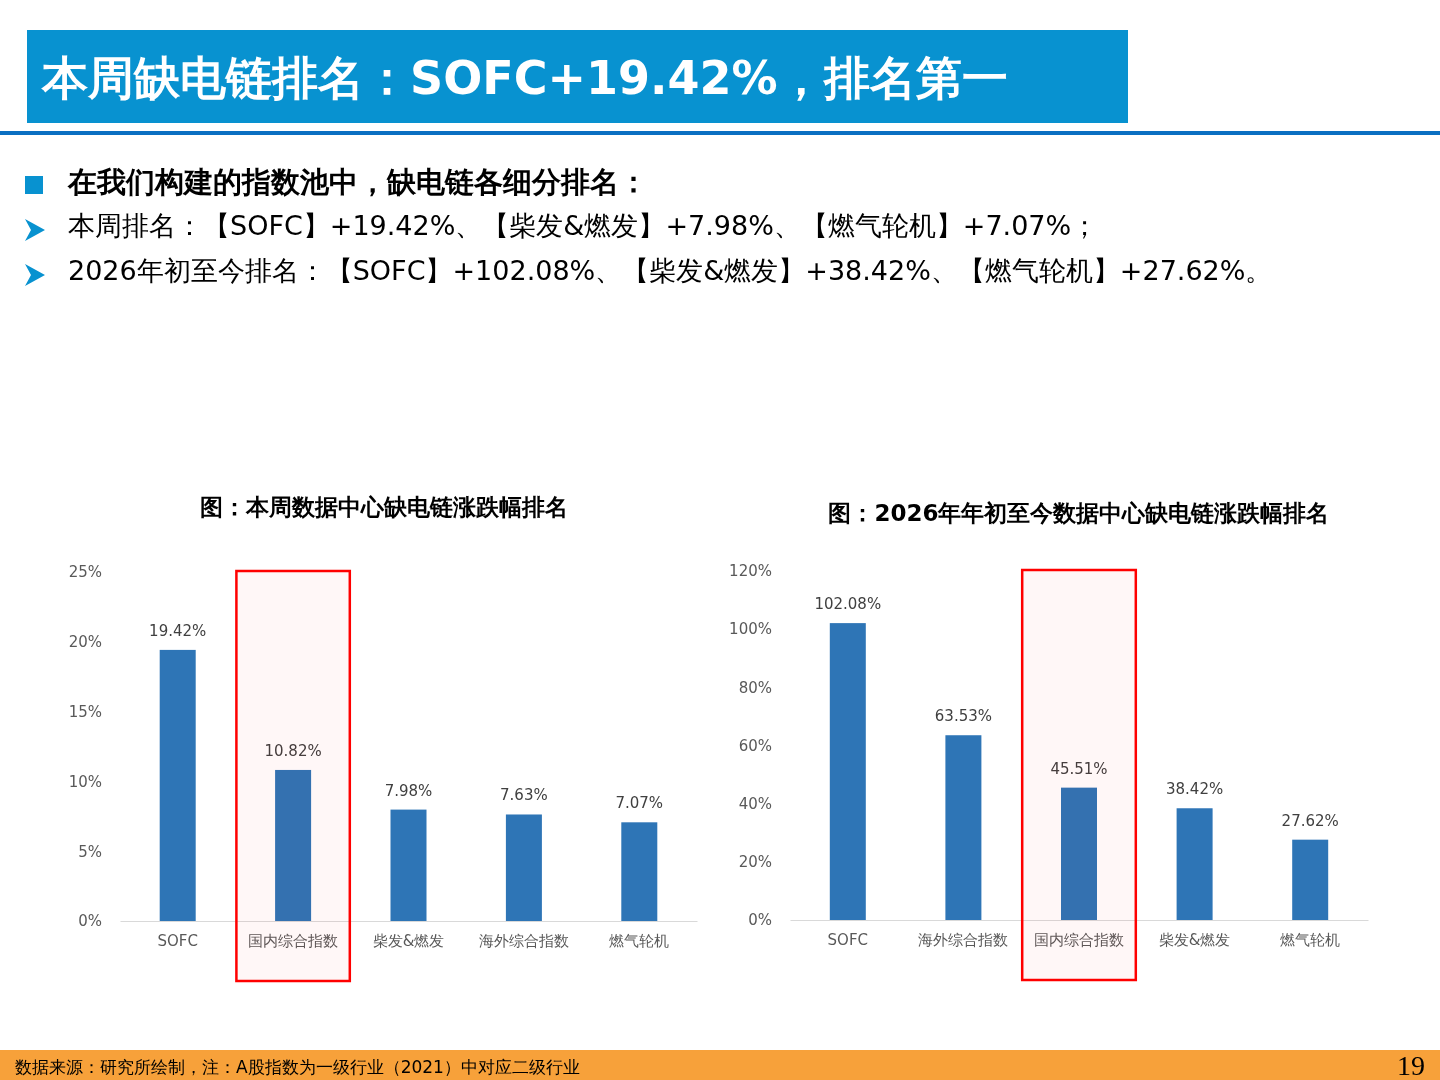 The height and width of the screenshot is (1080, 1440). I want to click on data-label: 102.08%, so click(848, 604).